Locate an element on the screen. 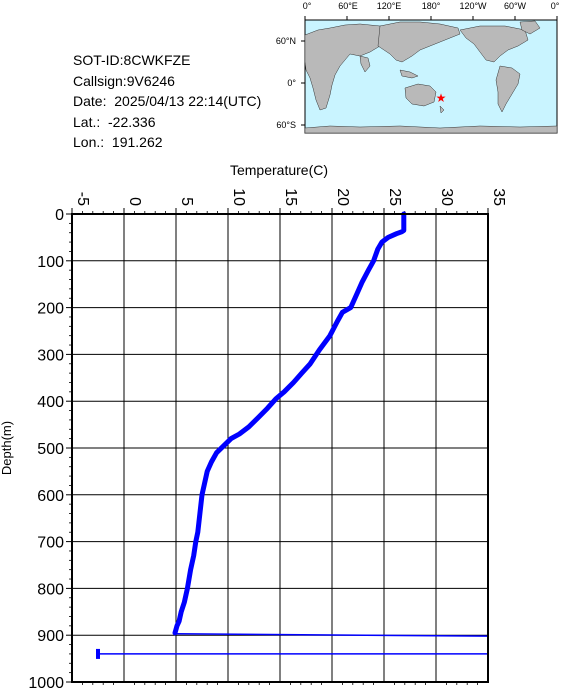 The image size is (564, 690). y-tick-label: 0 is located at coordinates (59, 215).